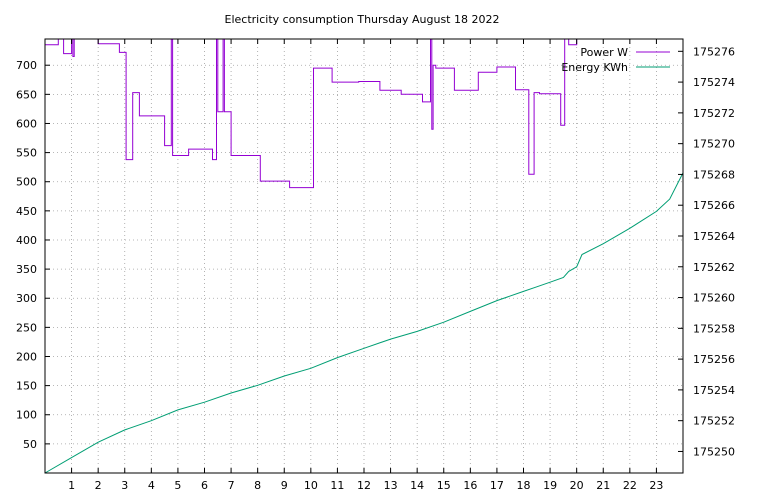  I want to click on y-tick-label-left: 600, so click(26, 123).